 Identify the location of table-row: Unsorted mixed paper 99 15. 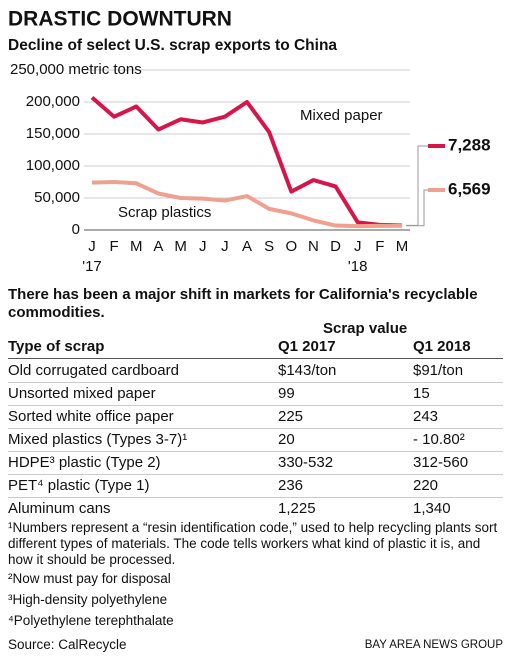
(255, 394).